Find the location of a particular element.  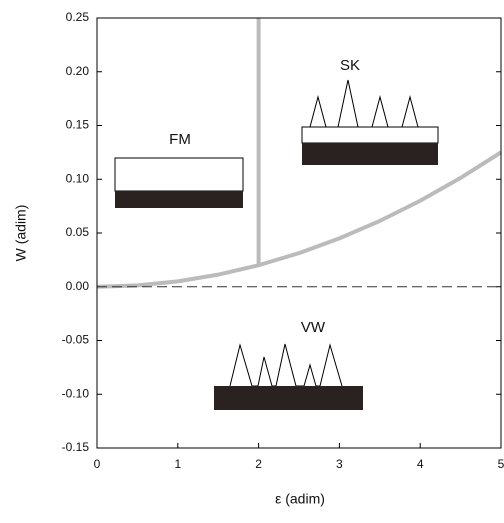

x-tick-label: 2 is located at coordinates (258, 464).